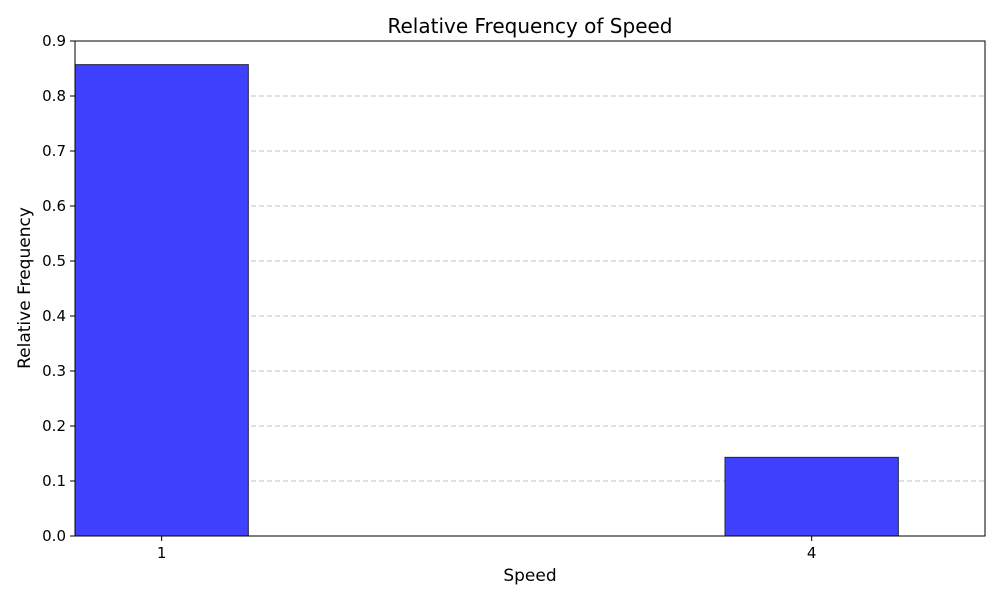 The width and height of the screenshot is (1000, 600). I want to click on y-tick-label-2: 0.2, so click(54, 426).